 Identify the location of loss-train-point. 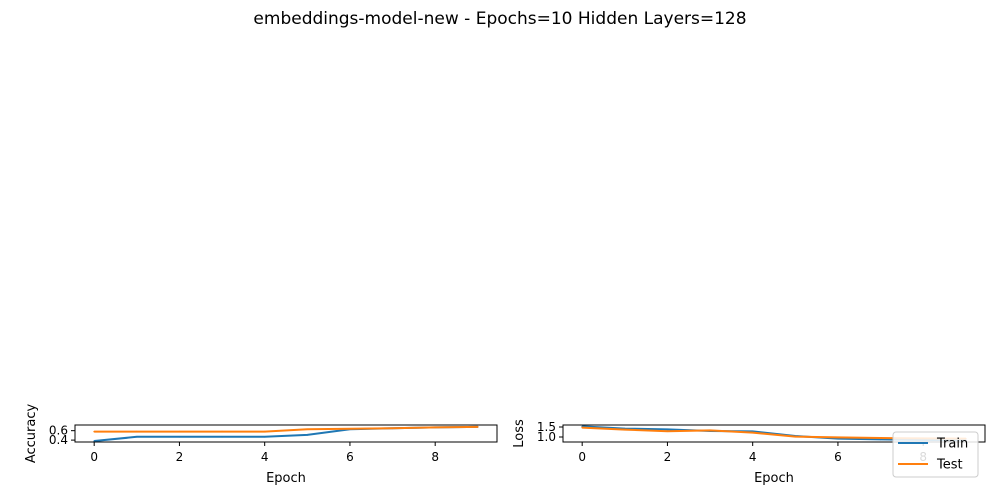
(667, 429).